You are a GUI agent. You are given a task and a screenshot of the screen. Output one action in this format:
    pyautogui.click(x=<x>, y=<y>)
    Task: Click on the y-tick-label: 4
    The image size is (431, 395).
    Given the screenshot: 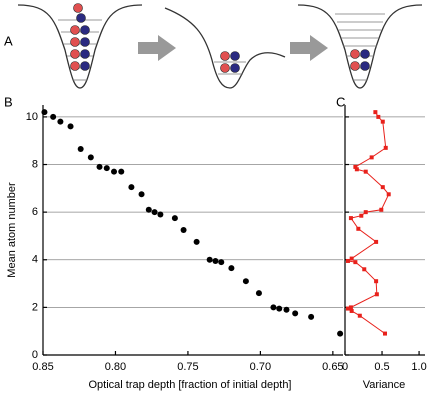 What is the action you would take?
    pyautogui.click(x=35, y=260)
    